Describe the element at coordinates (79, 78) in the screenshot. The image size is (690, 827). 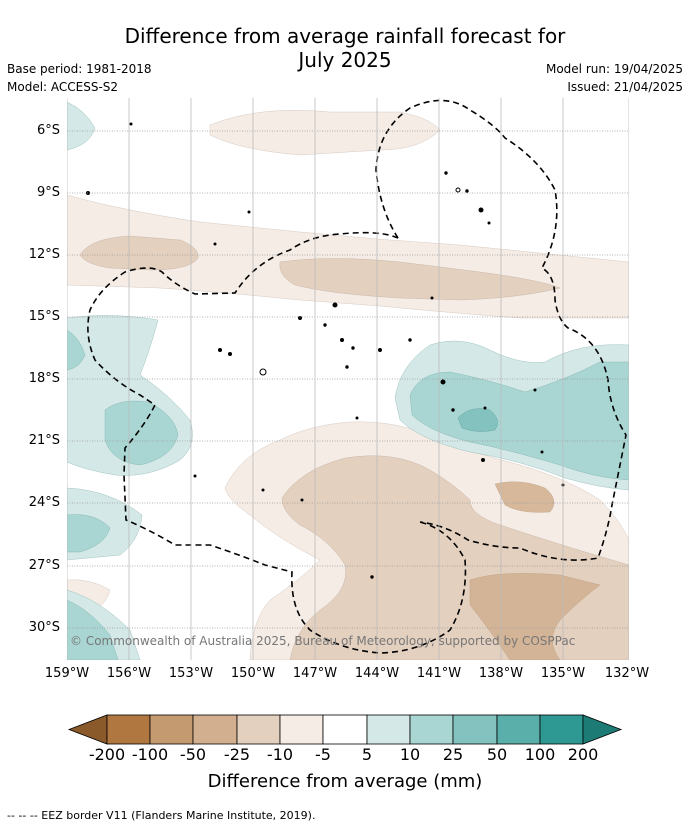
I see `meta-left: Base period: 1981-2018 Model: ACCESS-S2` at that location.